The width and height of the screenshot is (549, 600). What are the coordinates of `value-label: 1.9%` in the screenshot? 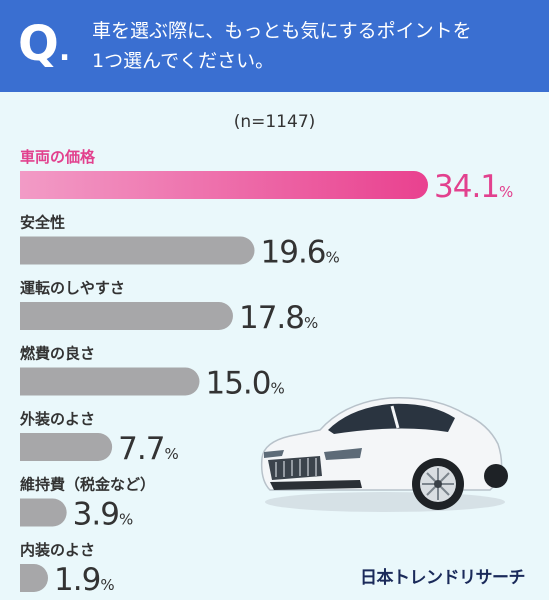 It's located at (84, 580).